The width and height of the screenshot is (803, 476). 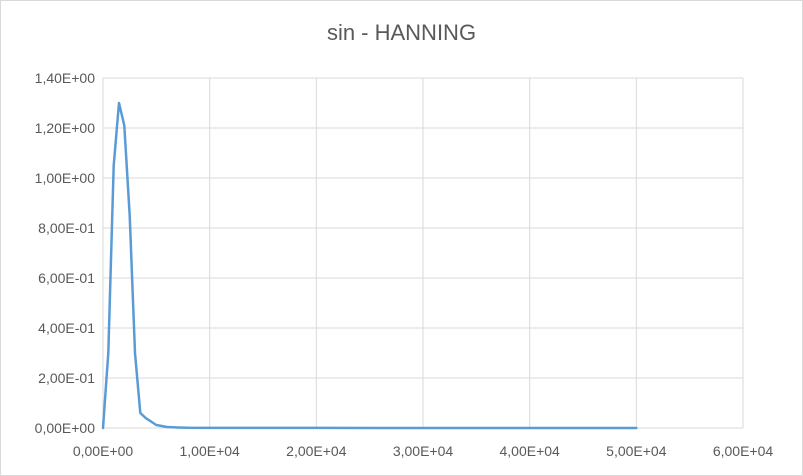 What do you see at coordinates (209, 451) in the screenshot?
I see `x-tick-label: 1,00E+04` at bounding box center [209, 451].